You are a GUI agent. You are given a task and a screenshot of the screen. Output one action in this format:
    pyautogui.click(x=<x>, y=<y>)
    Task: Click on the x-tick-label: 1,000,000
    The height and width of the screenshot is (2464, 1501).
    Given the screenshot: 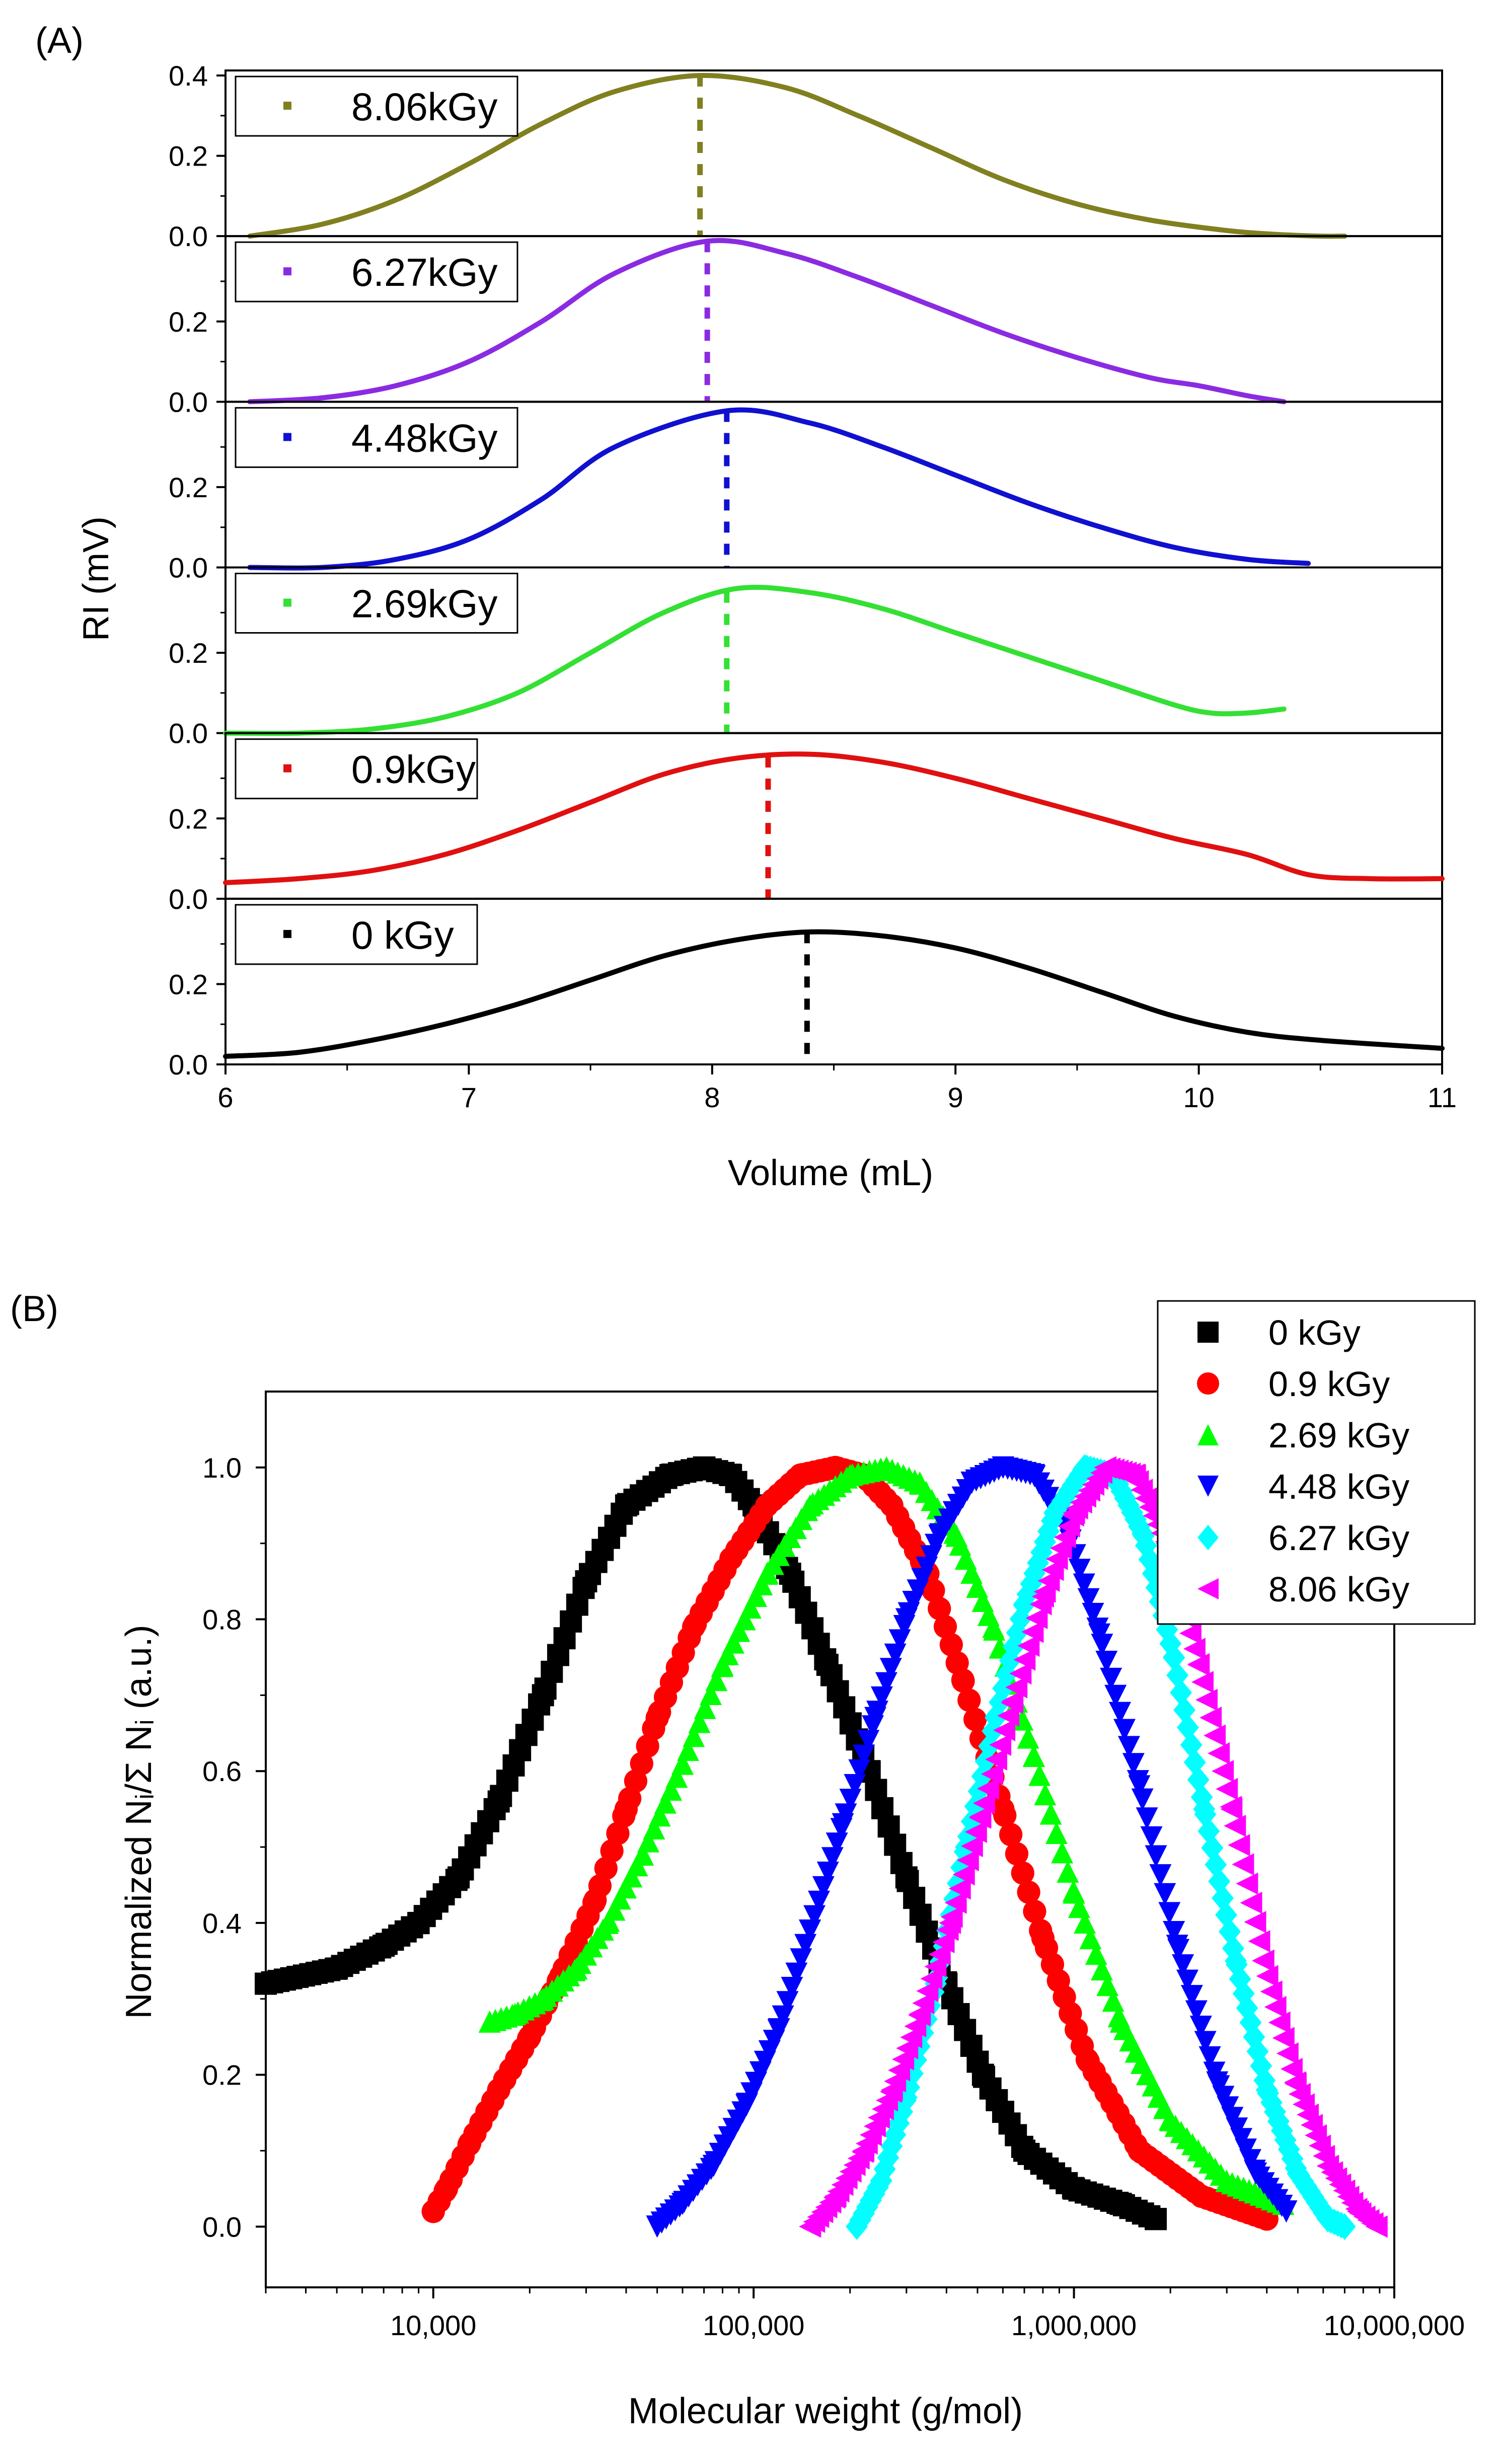 What is the action you would take?
    pyautogui.click(x=1074, y=2325)
    